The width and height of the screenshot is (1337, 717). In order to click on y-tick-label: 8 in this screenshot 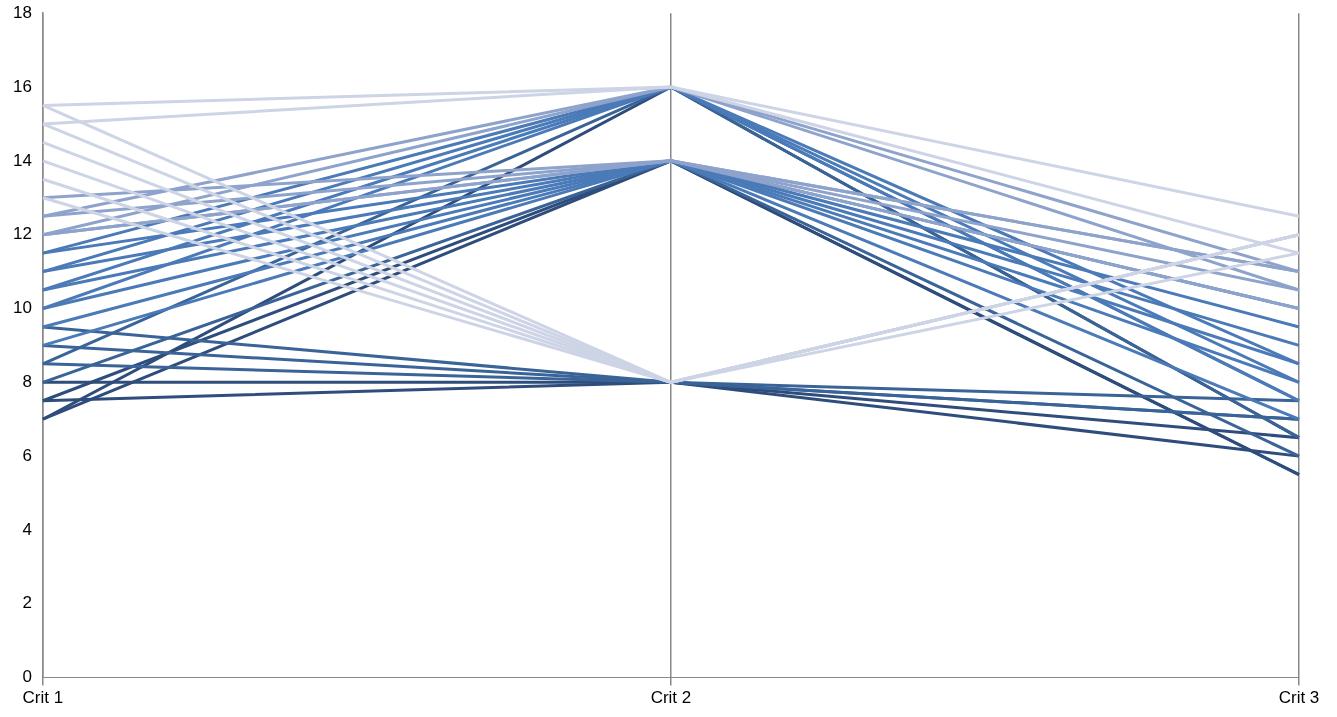, I will do `click(27, 381)`.